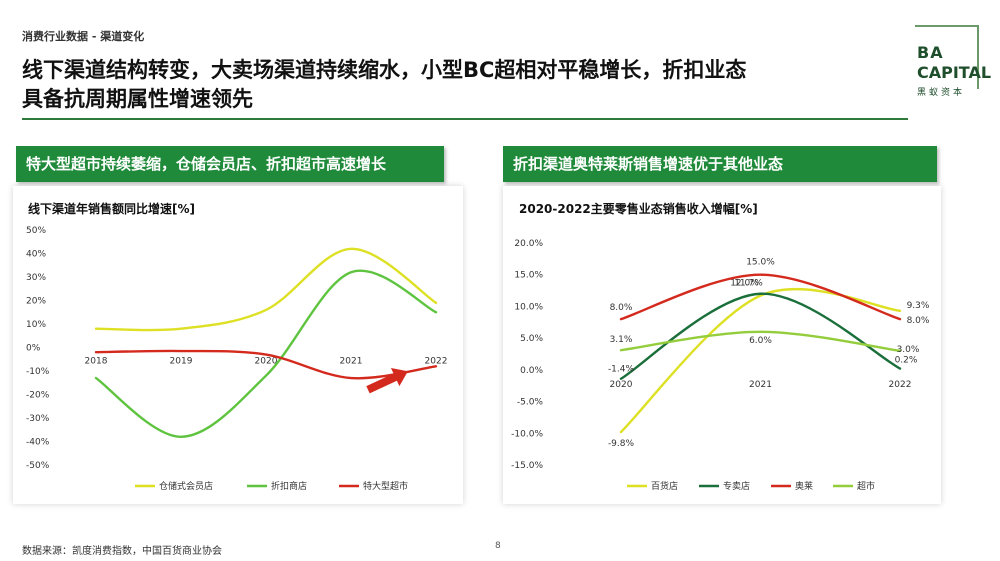 The height and width of the screenshot is (561, 1000). I want to click on y-tick-label: -5.0%, so click(530, 403).